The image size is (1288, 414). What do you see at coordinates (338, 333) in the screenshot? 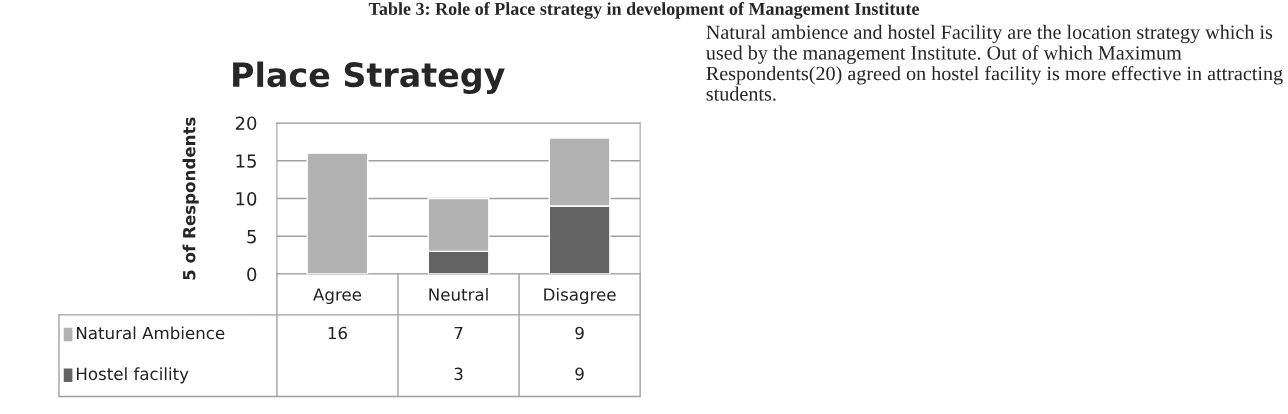
I see `data-label: 16` at bounding box center [338, 333].